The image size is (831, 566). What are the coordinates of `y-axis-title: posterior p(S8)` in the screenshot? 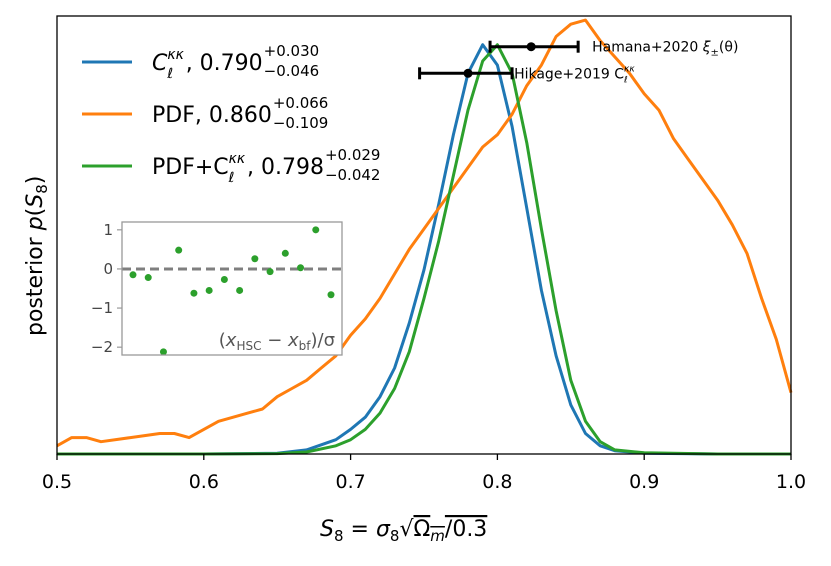 It's located at (37, 256).